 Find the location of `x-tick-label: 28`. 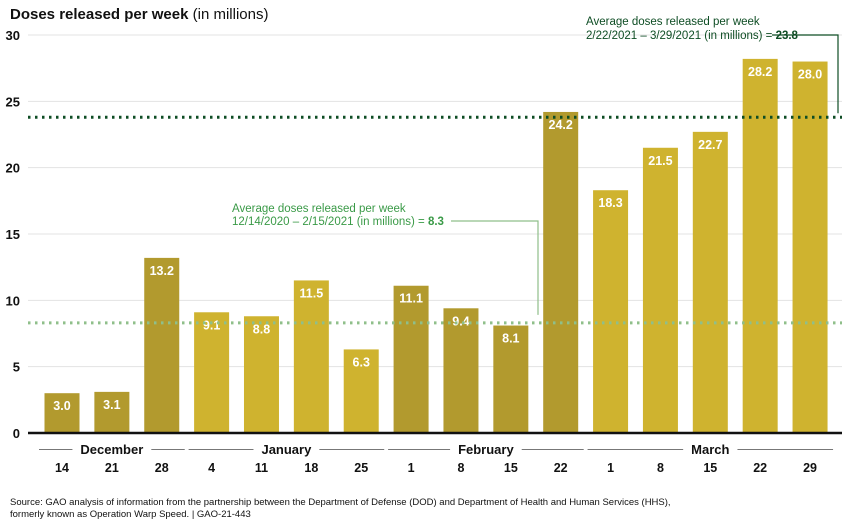

x-tick-label: 28 is located at coordinates (162, 468).